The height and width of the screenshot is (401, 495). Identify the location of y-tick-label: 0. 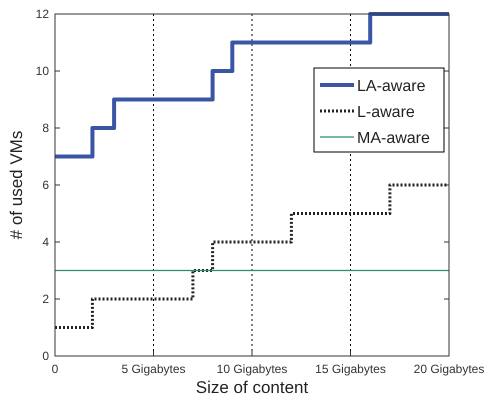
(46, 356).